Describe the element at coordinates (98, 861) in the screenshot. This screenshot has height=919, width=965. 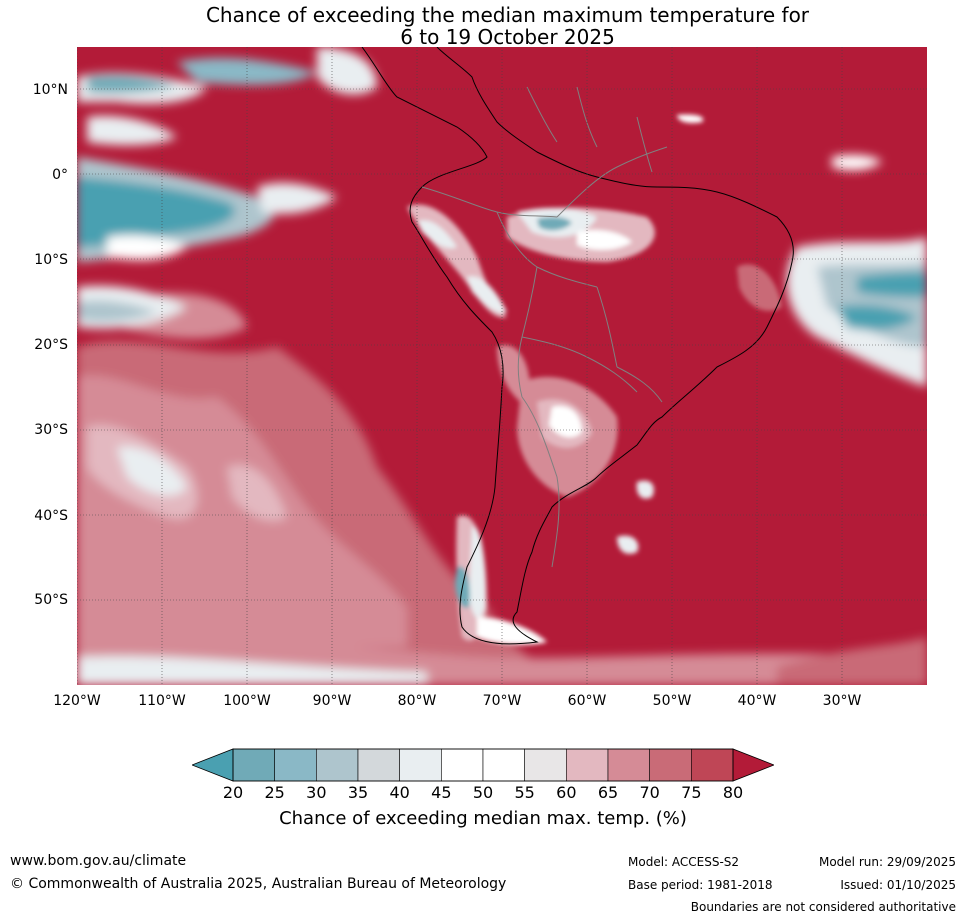
I see `website-text: www.bom.gov.au/climate` at that location.